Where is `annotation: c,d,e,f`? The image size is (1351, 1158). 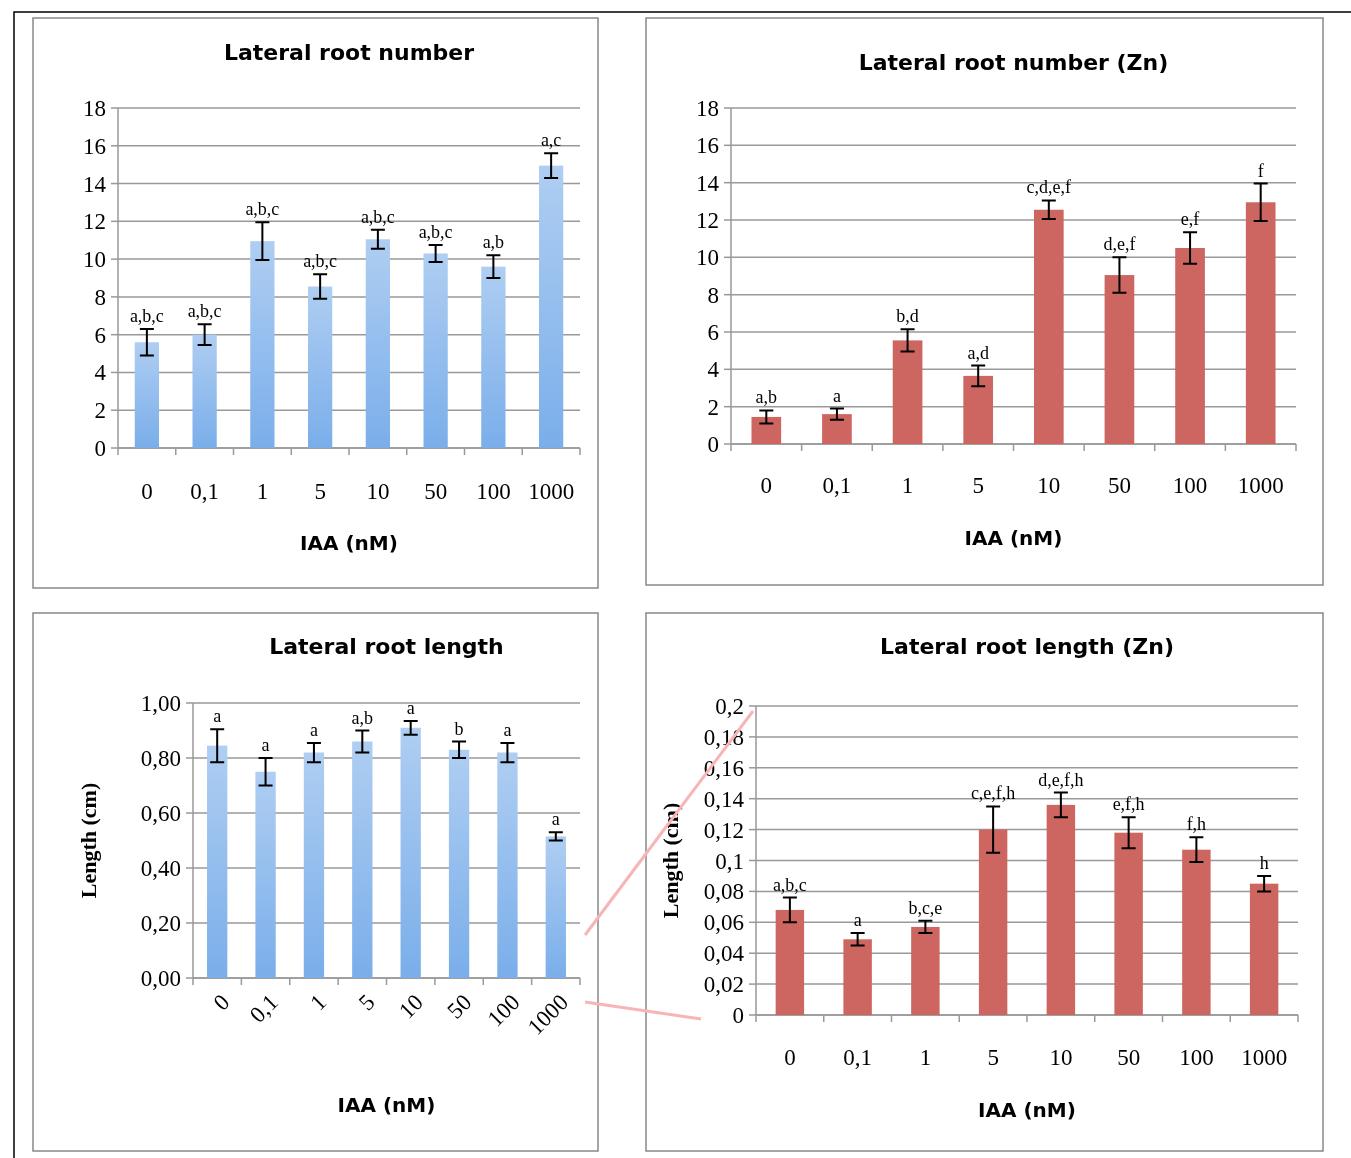 annotation: c,d,e,f is located at coordinates (1049, 187).